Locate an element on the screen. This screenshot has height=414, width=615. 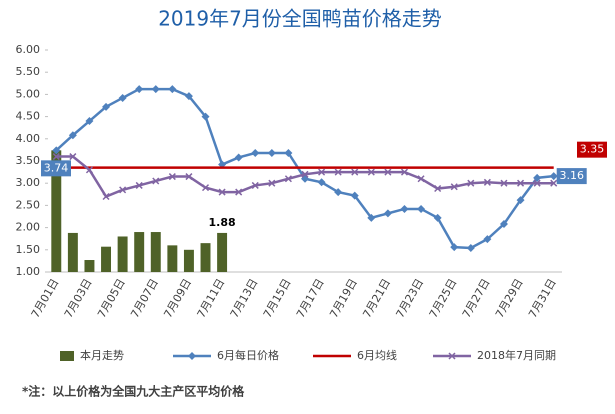
legend-label: 6月每日价格 is located at coordinates (248, 355).